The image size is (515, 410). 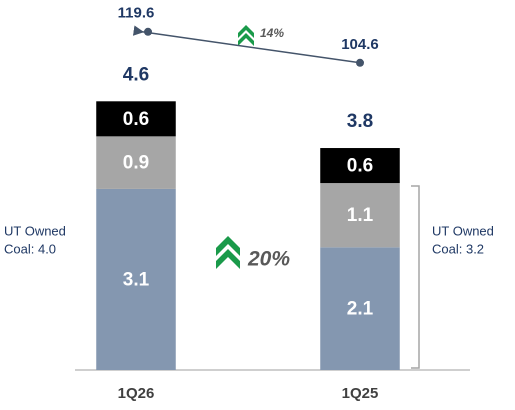 I want to click on trend-line, so click(x=246, y=44).